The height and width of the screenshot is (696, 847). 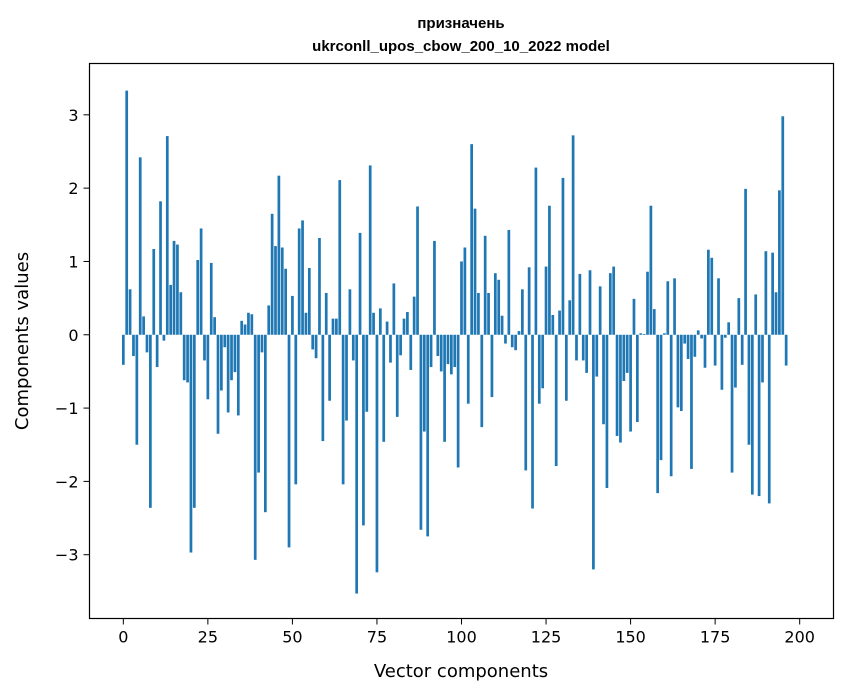 What do you see at coordinates (208, 637) in the screenshot?
I see `x-tick-label: 25` at bounding box center [208, 637].